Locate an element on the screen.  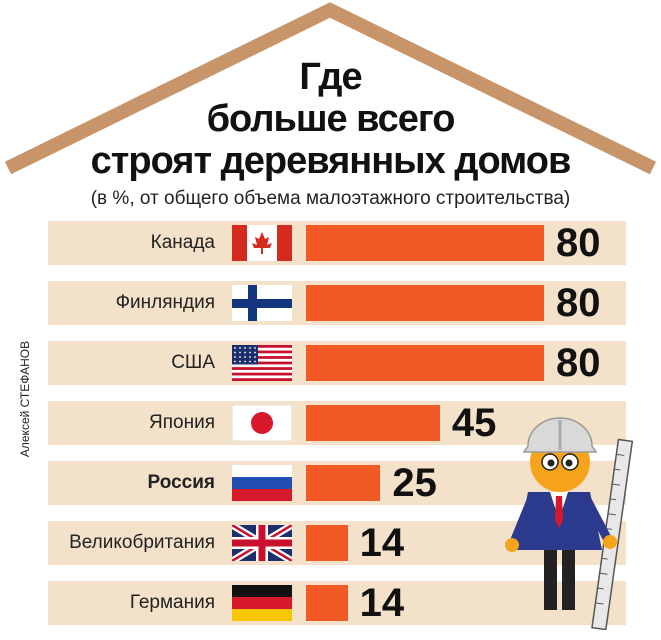
germany-flag-icon is located at coordinates (262, 603).